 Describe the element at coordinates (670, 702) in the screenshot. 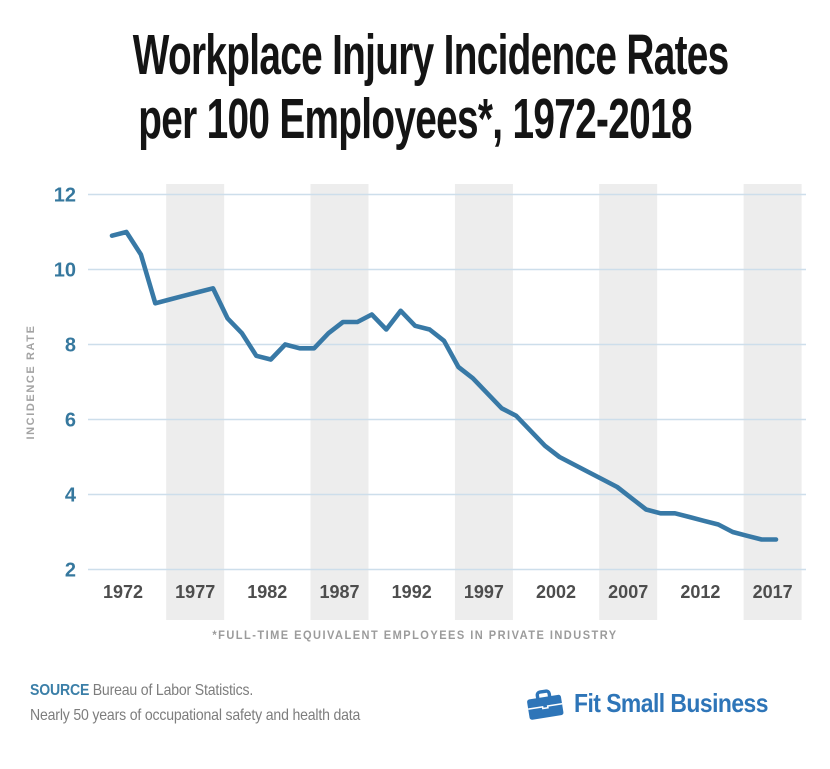

I see `brand-name: Fit Small Business` at that location.